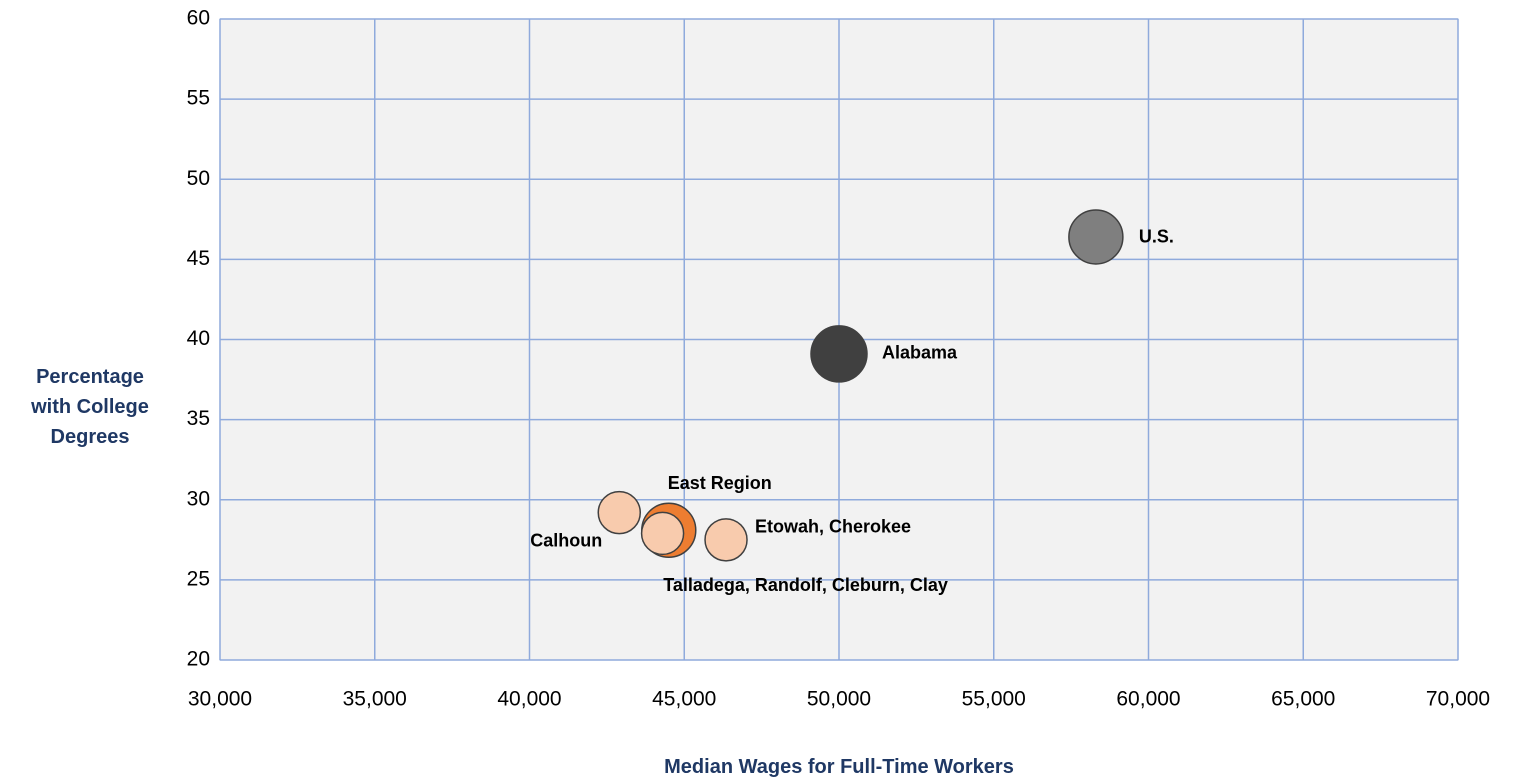  I want to click on x-tick-label: 30,000, so click(220, 699).